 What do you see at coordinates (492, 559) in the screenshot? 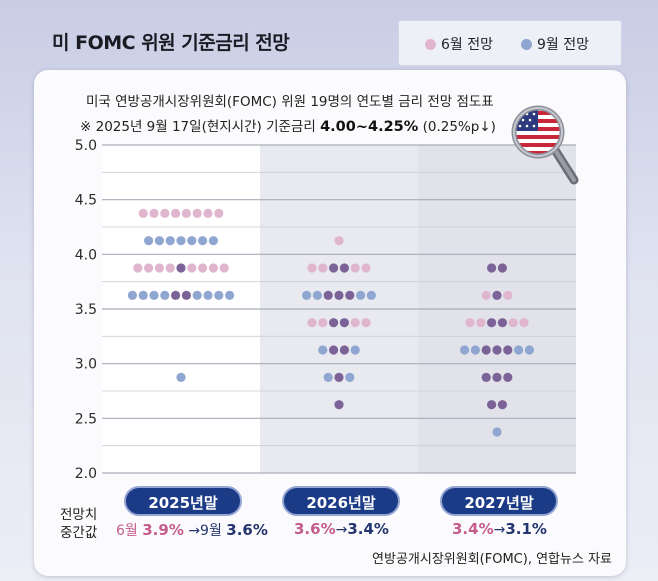
I see `source-note: 연방공개시장위원회(FOMC), 연합뉴스 자료` at bounding box center [492, 559].